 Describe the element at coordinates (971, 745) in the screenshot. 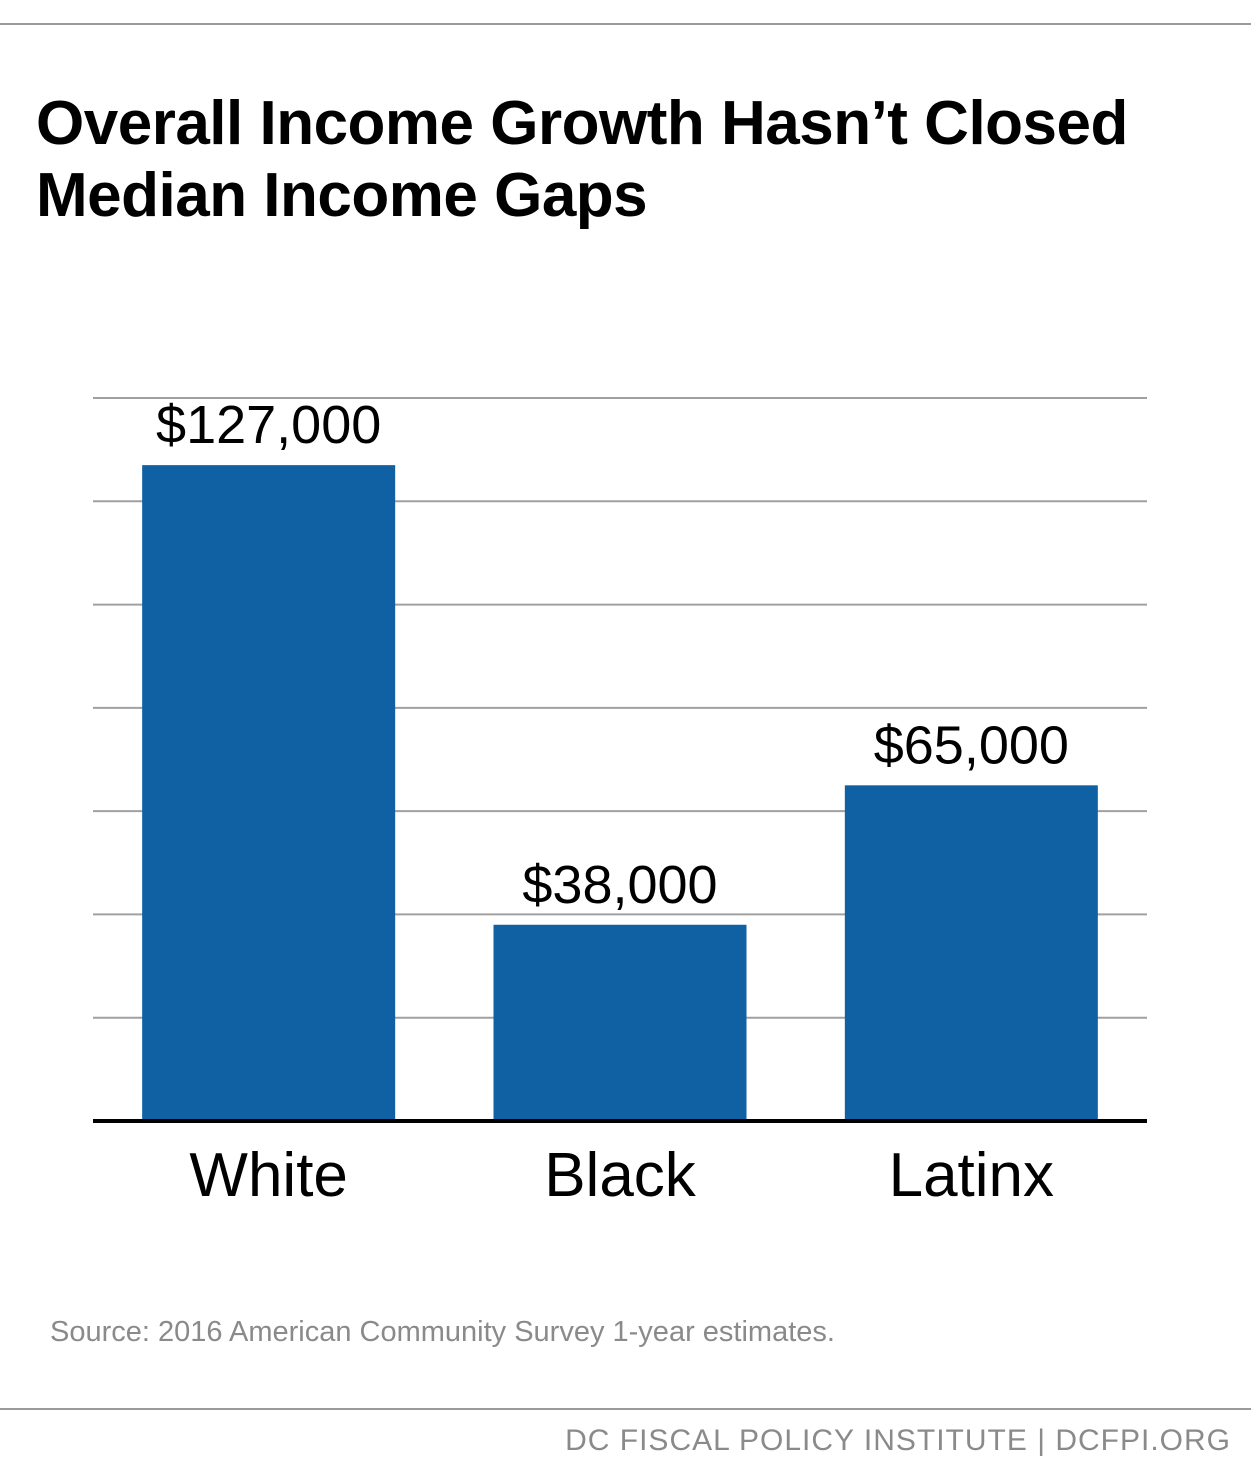

I see `value-label-latinx: $65,000` at that location.